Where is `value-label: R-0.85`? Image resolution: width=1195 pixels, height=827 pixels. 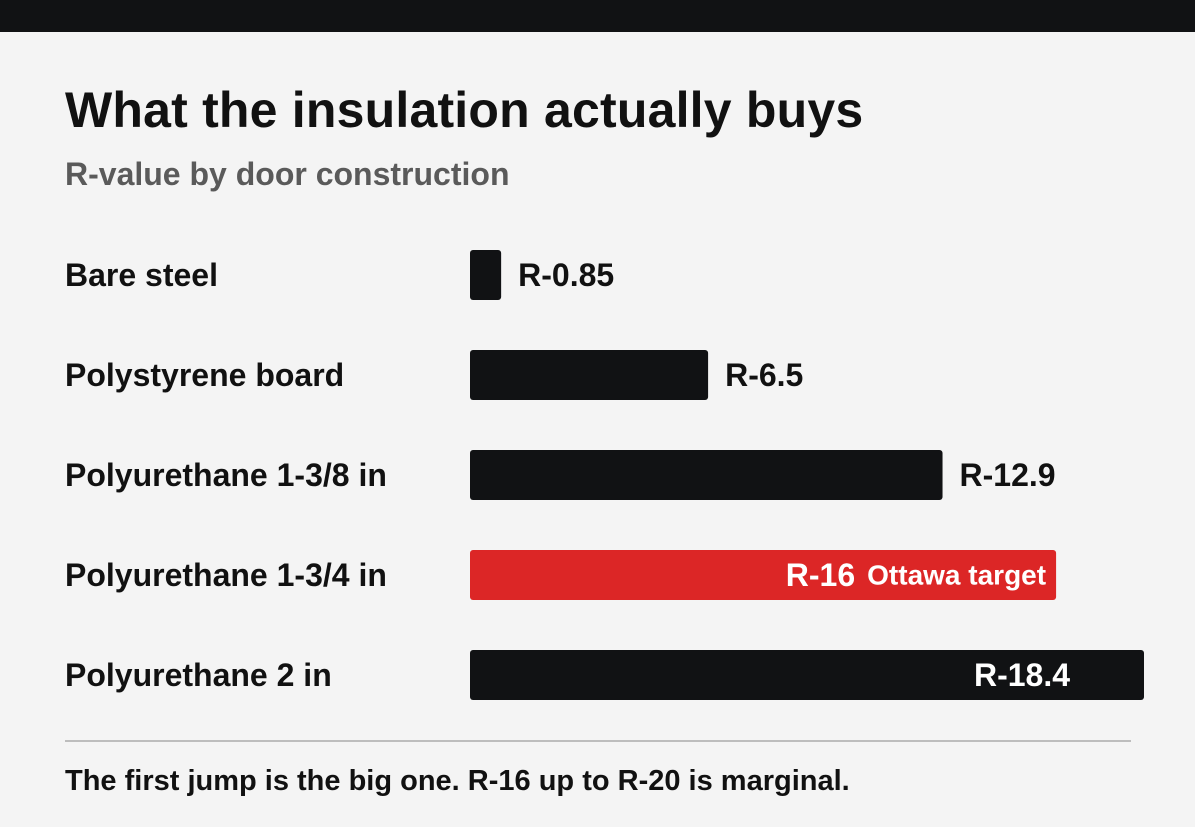 value-label: R-0.85 is located at coordinates (566, 275).